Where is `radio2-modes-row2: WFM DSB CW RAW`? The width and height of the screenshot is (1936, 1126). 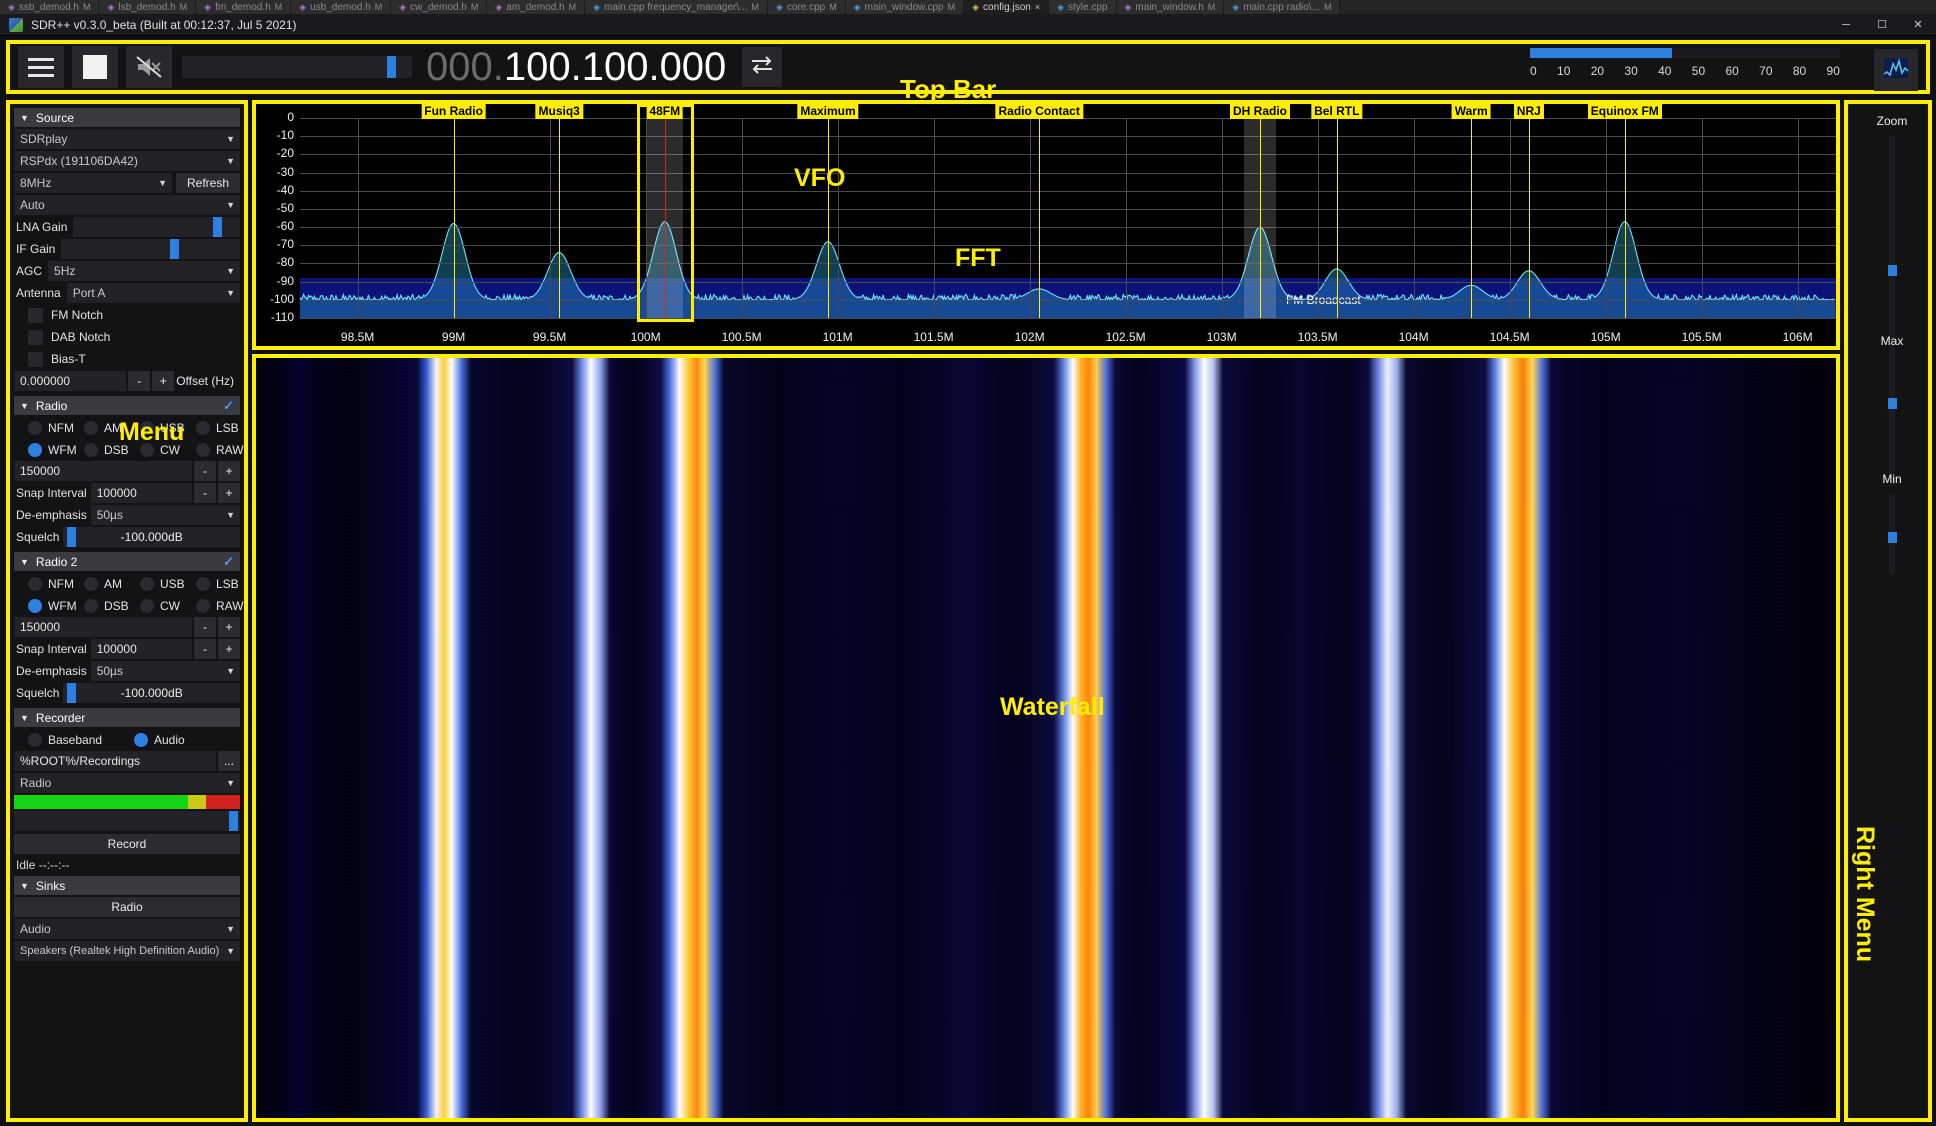 radio2-modes-row2: WFM DSB CW RAW is located at coordinates (129, 605).